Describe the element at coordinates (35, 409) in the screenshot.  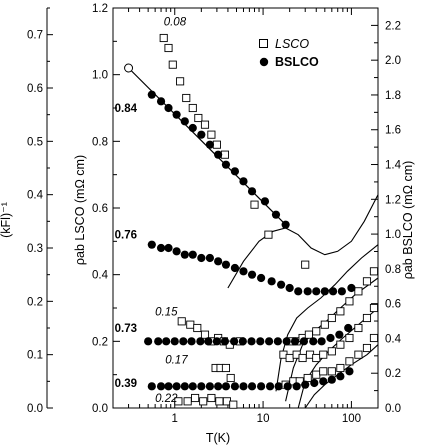
I see `y-far-left-tick-label: 0.0` at that location.